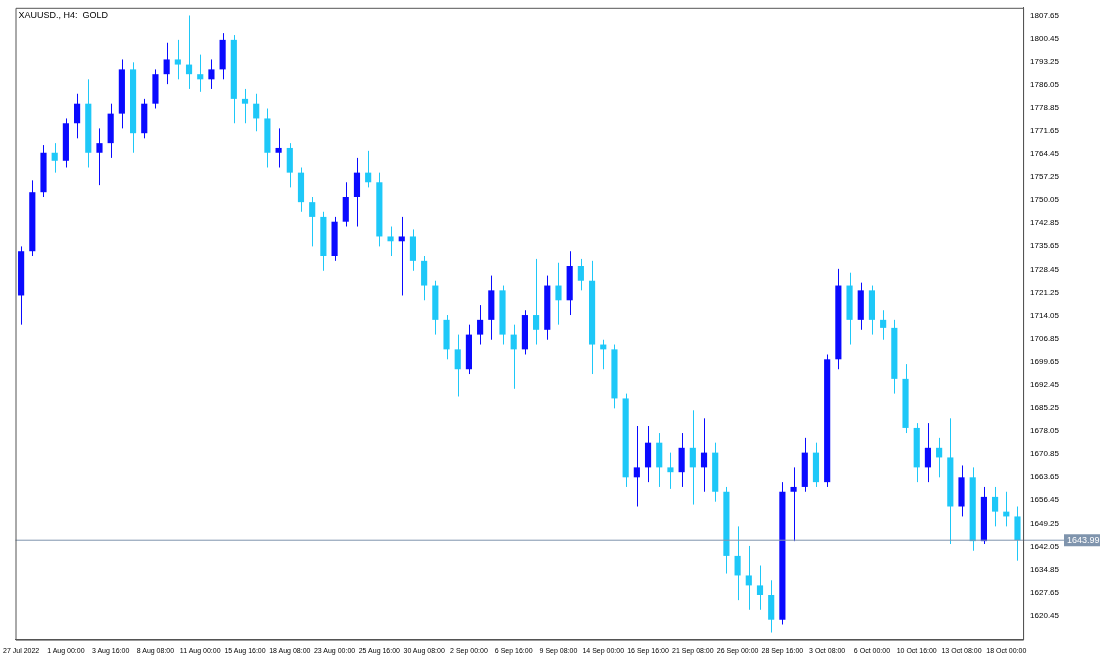 The width and height of the screenshot is (1100, 660). I want to click on y-tick-label: 1728.45, so click(1045, 269).